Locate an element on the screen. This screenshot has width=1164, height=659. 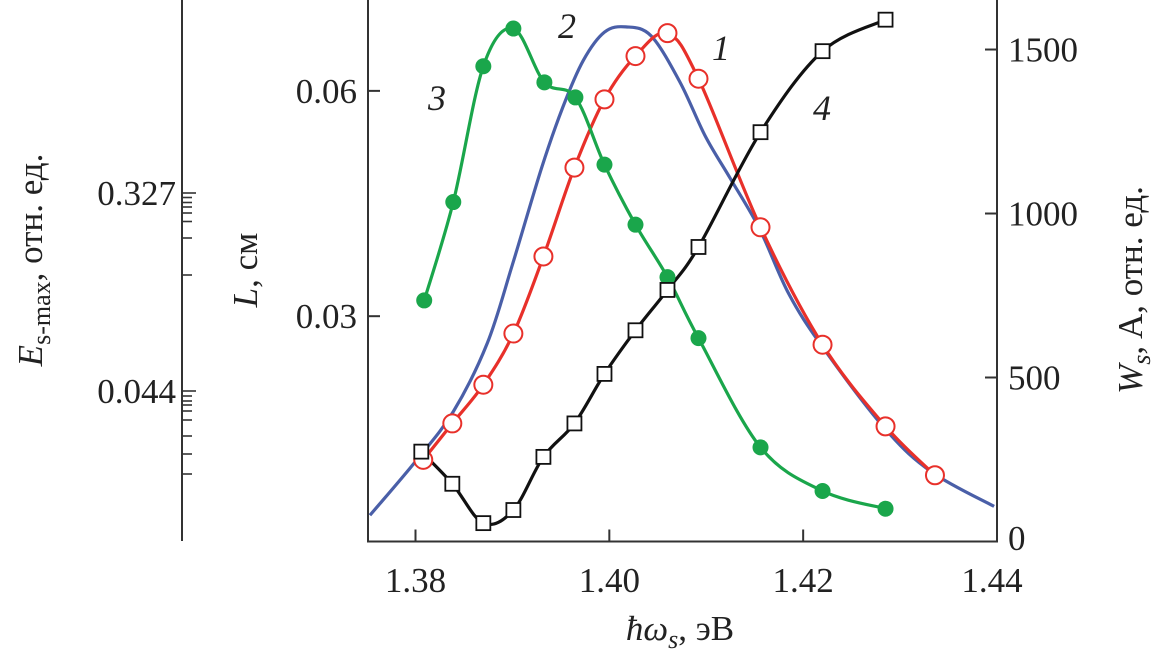
right-axis-title-sub: s is located at coordinates (1141, 360).